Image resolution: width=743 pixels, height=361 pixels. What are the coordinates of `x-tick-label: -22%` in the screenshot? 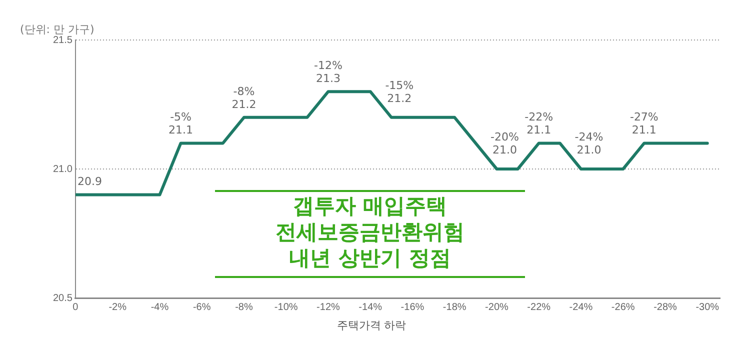 It's located at (539, 307).